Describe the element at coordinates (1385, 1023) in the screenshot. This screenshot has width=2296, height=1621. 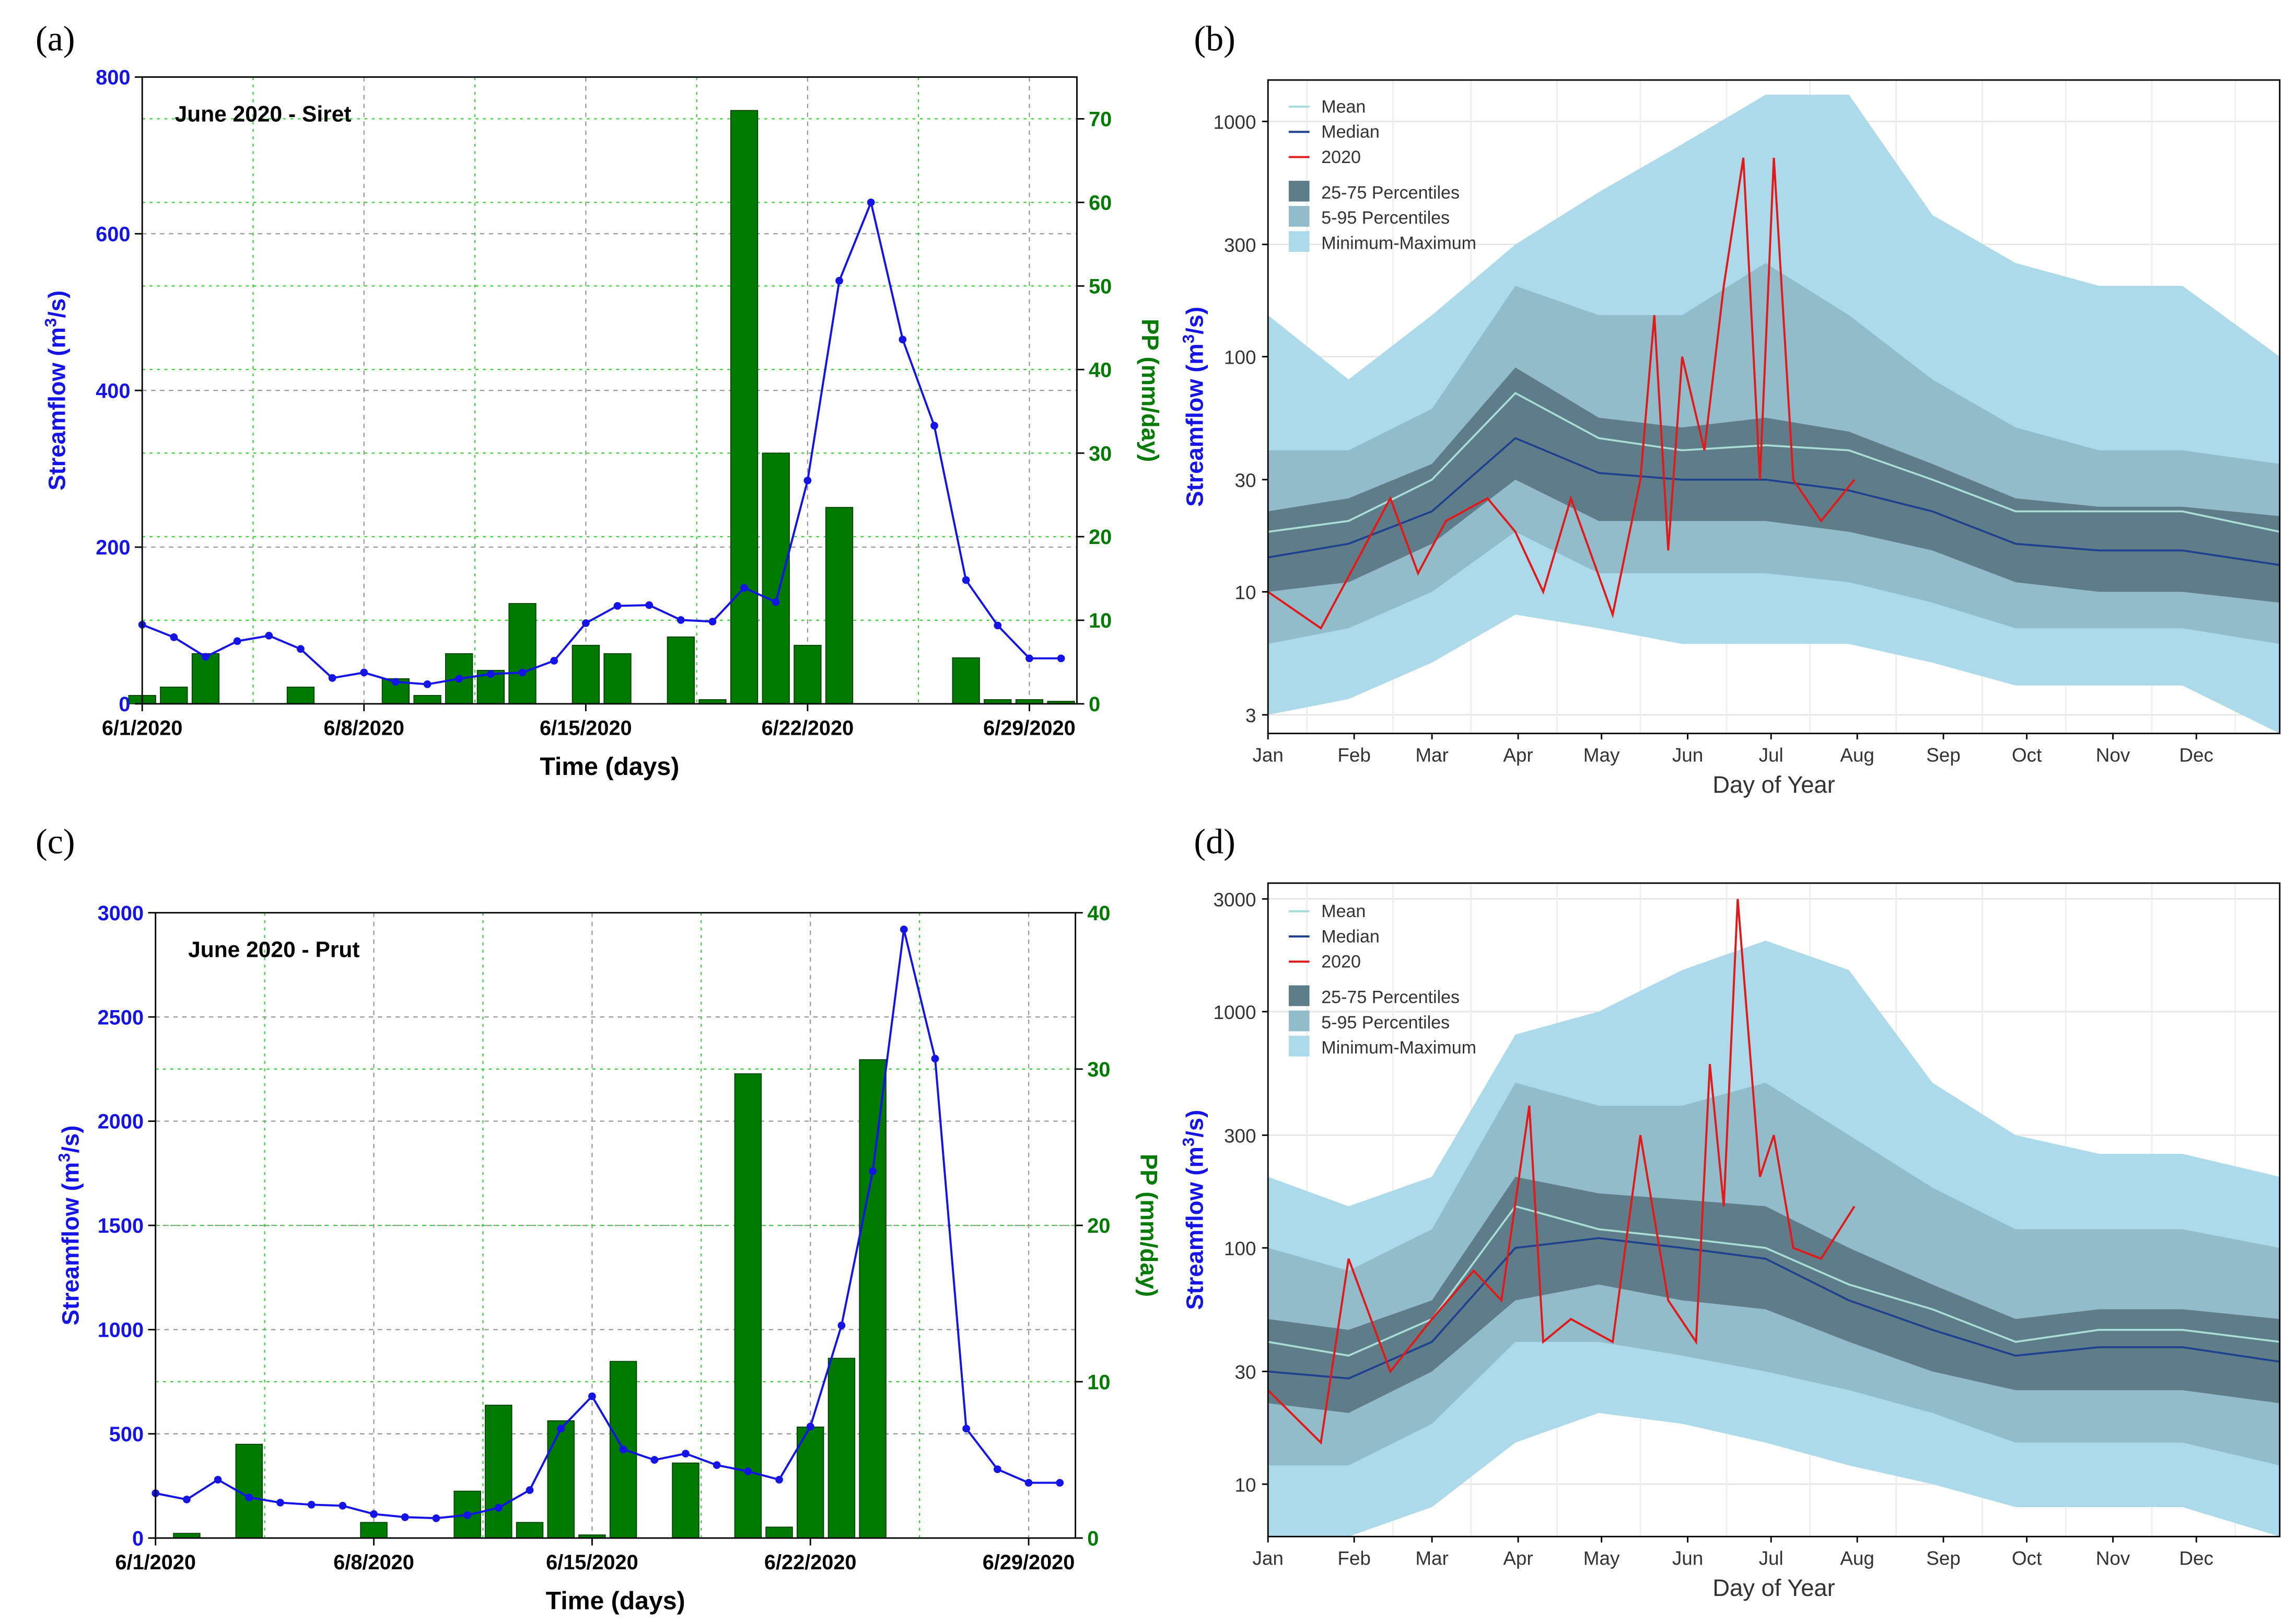
I see `d-legend-label: 5-95 Percentiles` at that location.